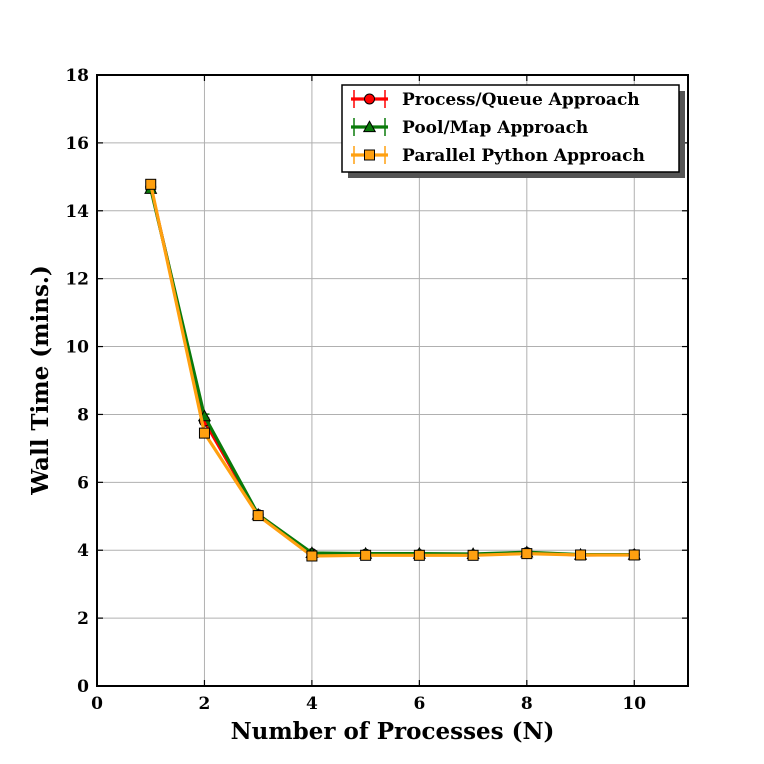  What do you see at coordinates (419, 704) in the screenshot?
I see `x-tick-label: 6` at bounding box center [419, 704].